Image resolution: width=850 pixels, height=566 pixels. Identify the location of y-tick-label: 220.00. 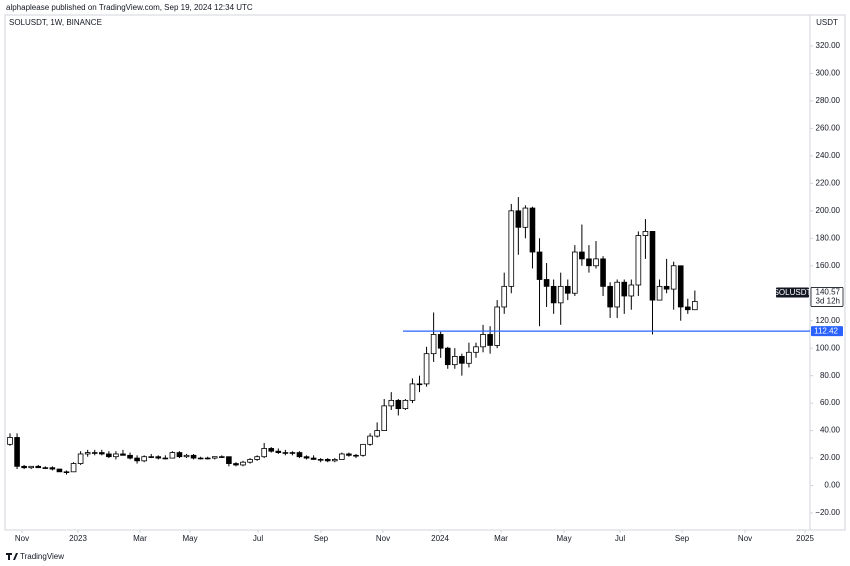
(828, 182).